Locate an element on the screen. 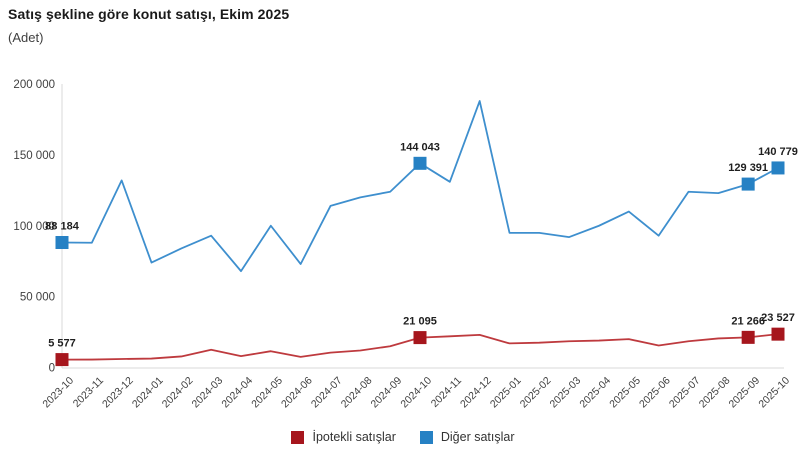  legend-item-ipotekli: İpotekli satışlar is located at coordinates (343, 437).